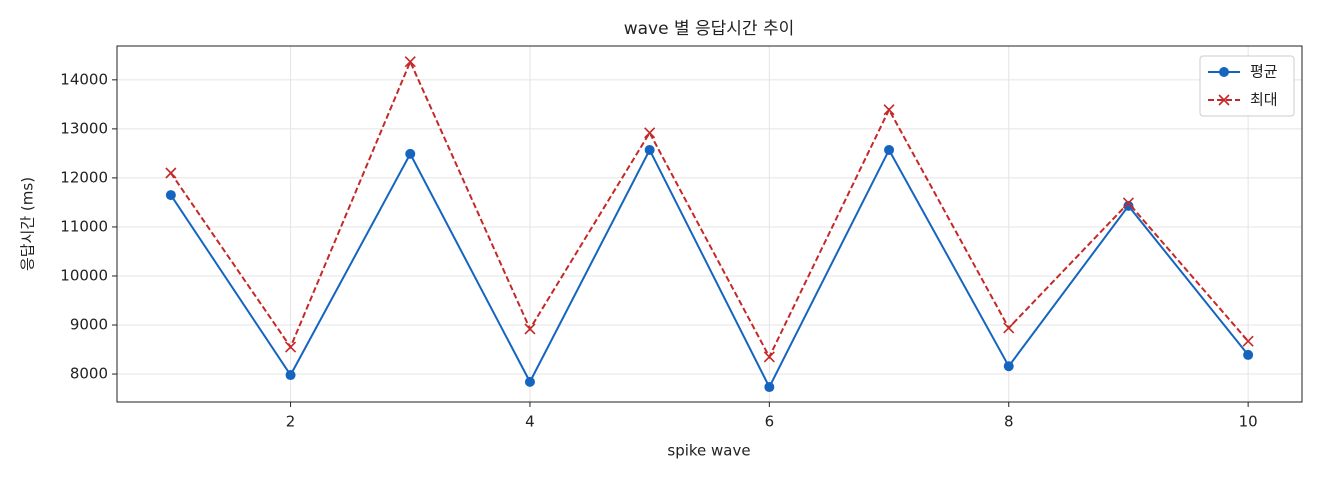 This screenshot has width=1320, height=480. I want to click on x-tick-label: 6, so click(770, 422).